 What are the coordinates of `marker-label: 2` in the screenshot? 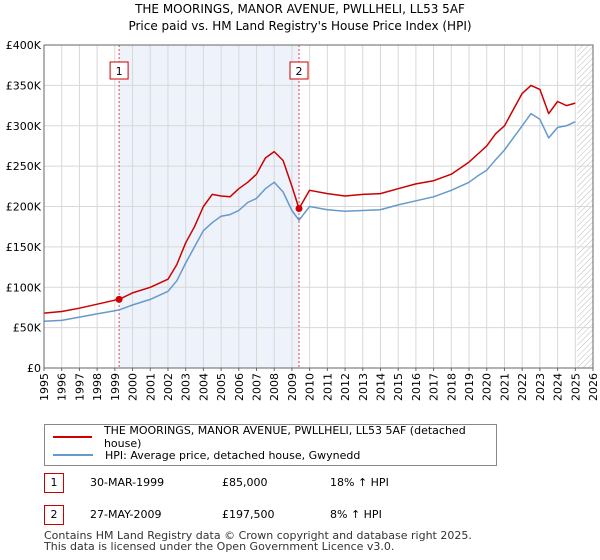 It's located at (299, 71).